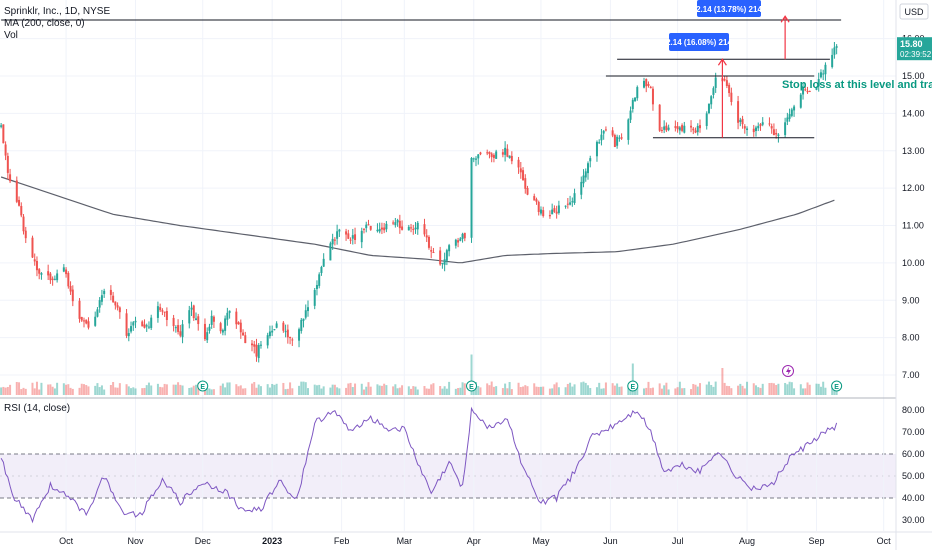 The height and width of the screenshot is (550, 932). Describe the element at coordinates (44, 23) in the screenshot. I see `ma-legend: MA (200, close, 0)` at that location.